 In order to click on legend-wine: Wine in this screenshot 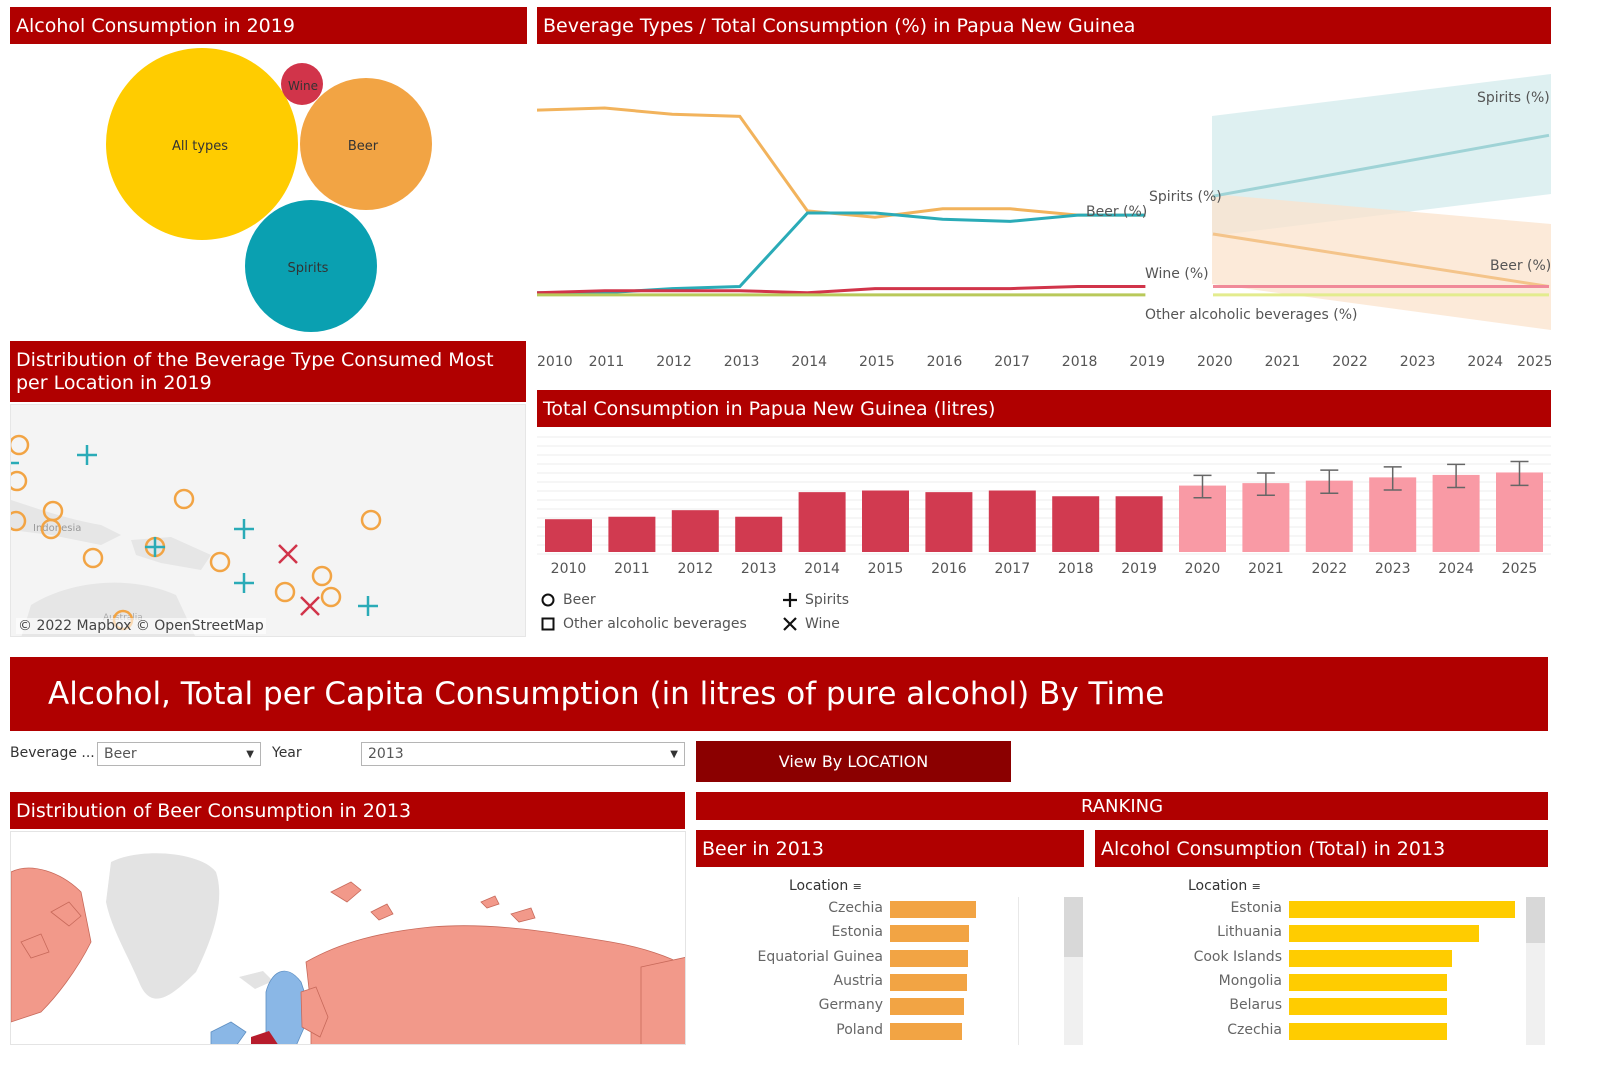, I will do `click(811, 624)`.